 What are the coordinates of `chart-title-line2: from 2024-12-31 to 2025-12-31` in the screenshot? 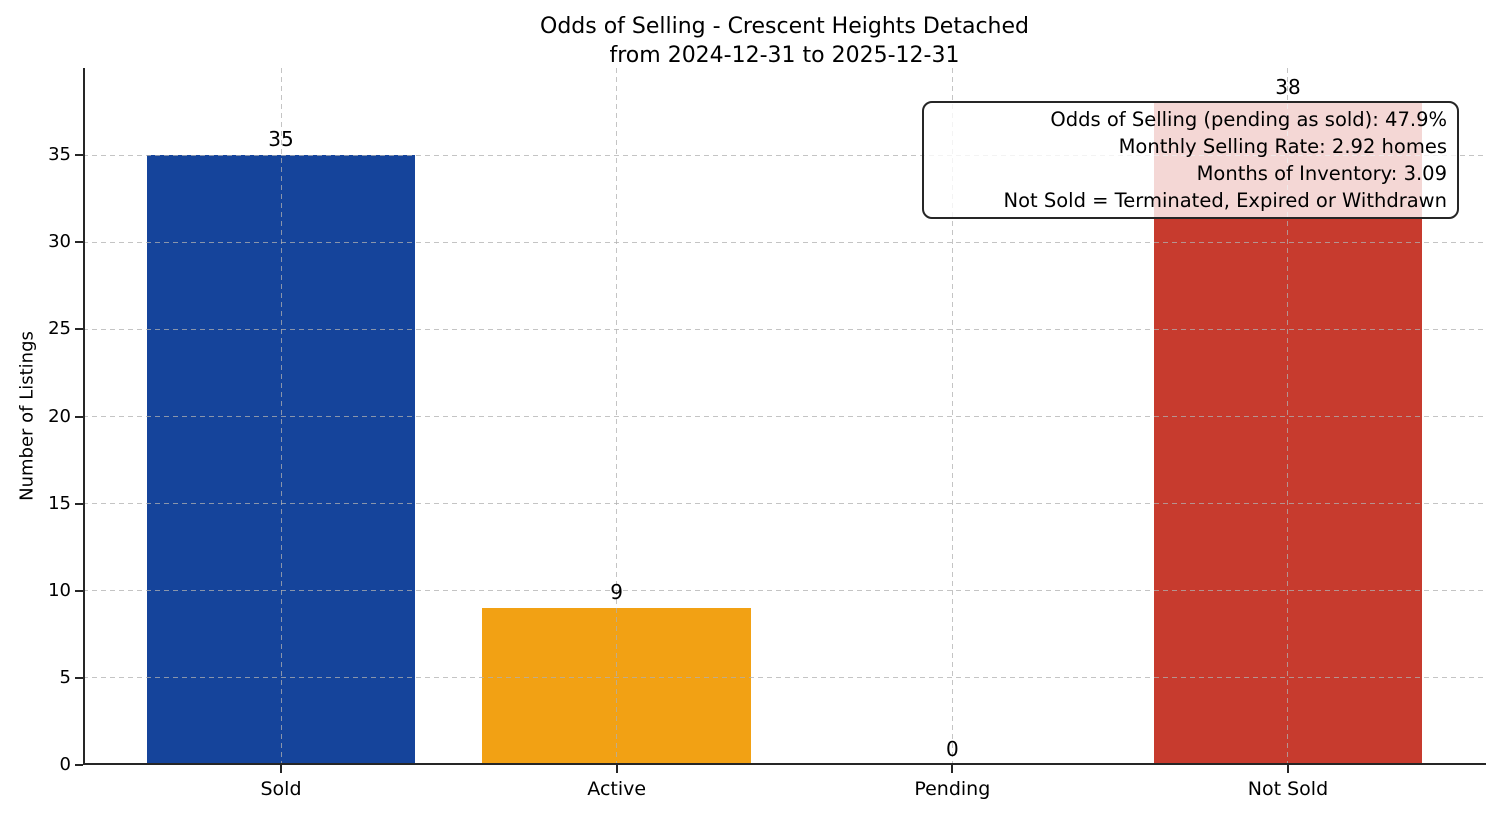 It's located at (784, 55).